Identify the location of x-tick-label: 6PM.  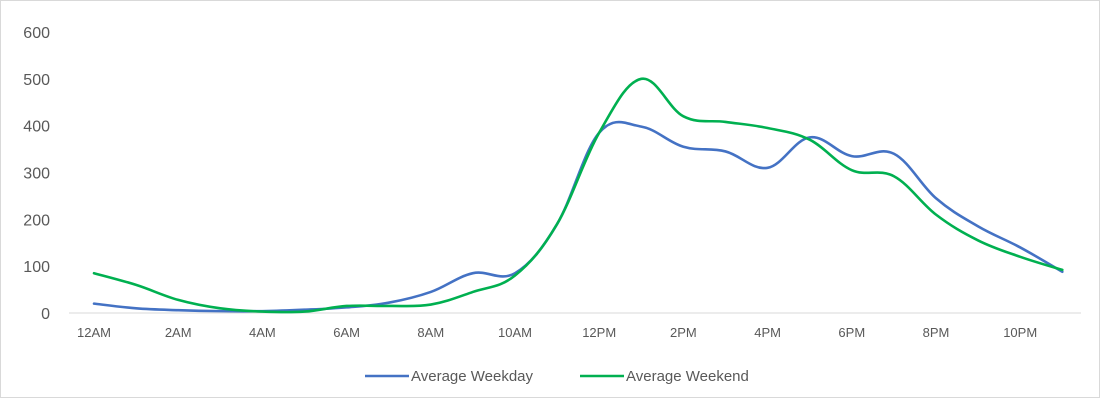
(851, 332).